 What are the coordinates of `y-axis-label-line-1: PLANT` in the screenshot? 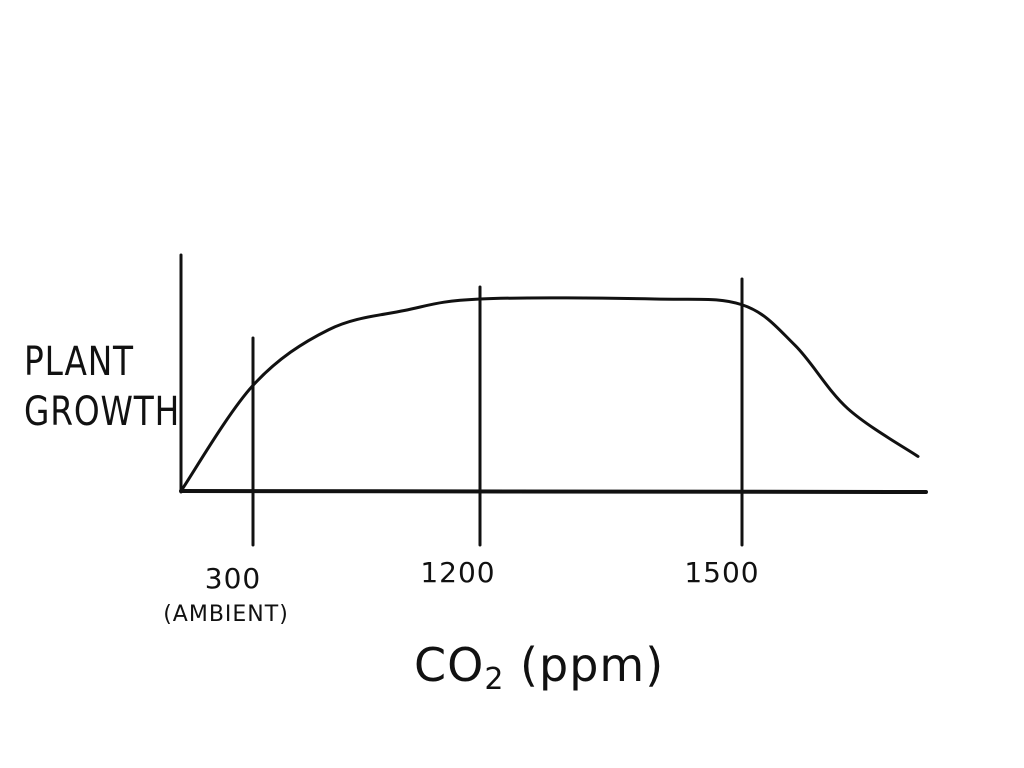 It's located at (79, 362).